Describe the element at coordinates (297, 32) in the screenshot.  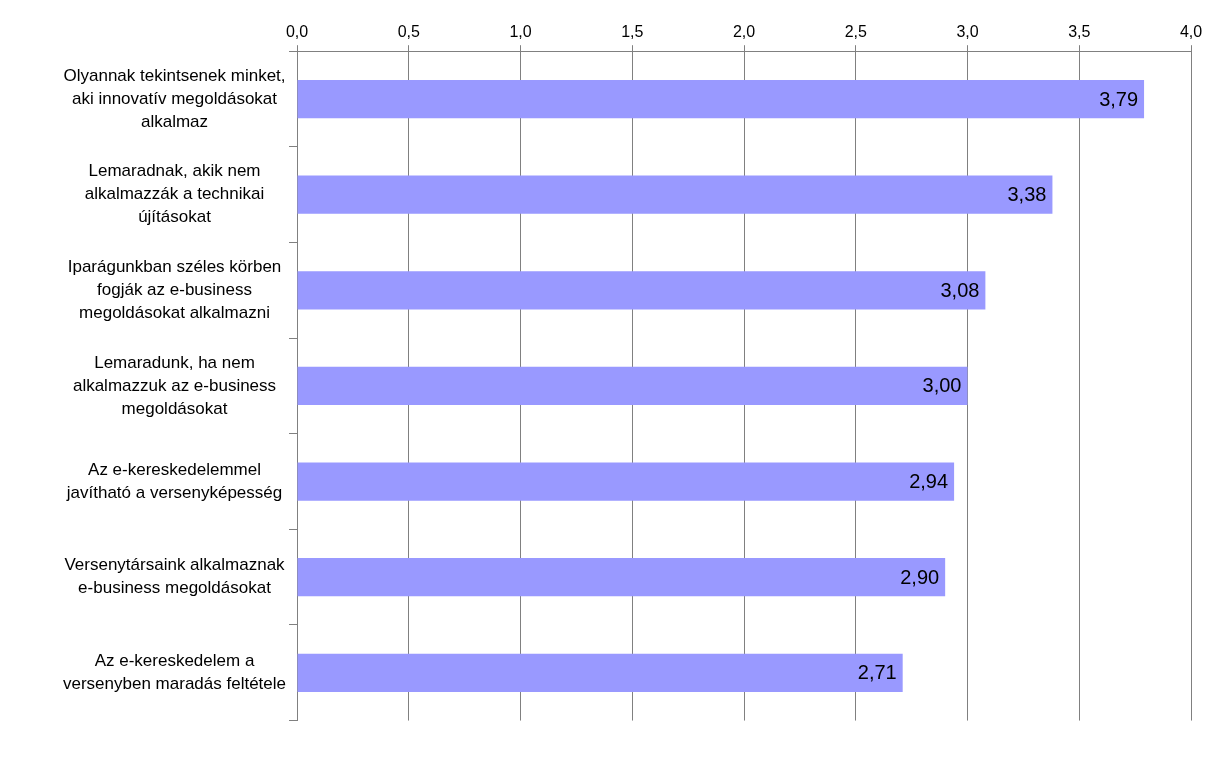
I see `x-tick-label: 0,0` at that location.